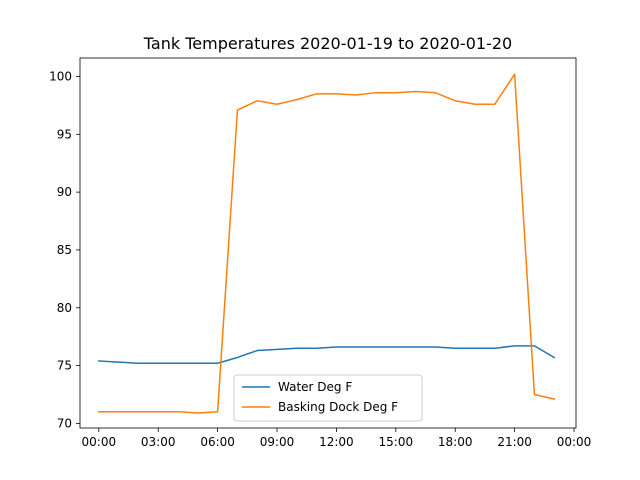 This screenshot has height=480, width=640. I want to click on x-tick-label: 15:00, so click(396, 442).